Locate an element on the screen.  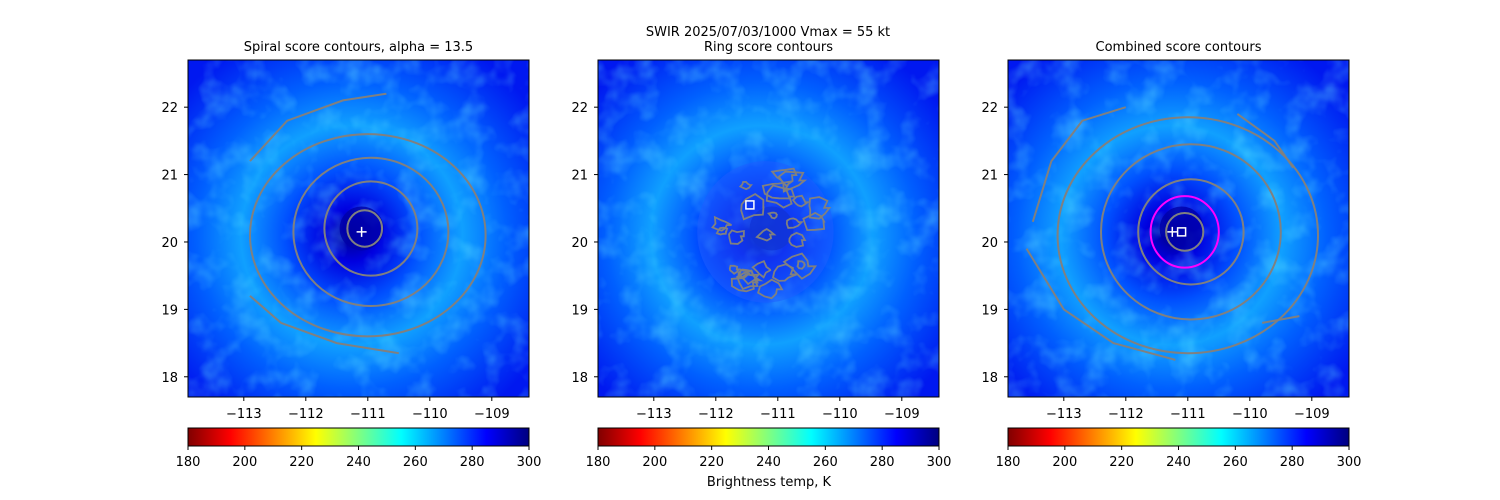
panel-title: Ring score contours is located at coordinates (768, 47).